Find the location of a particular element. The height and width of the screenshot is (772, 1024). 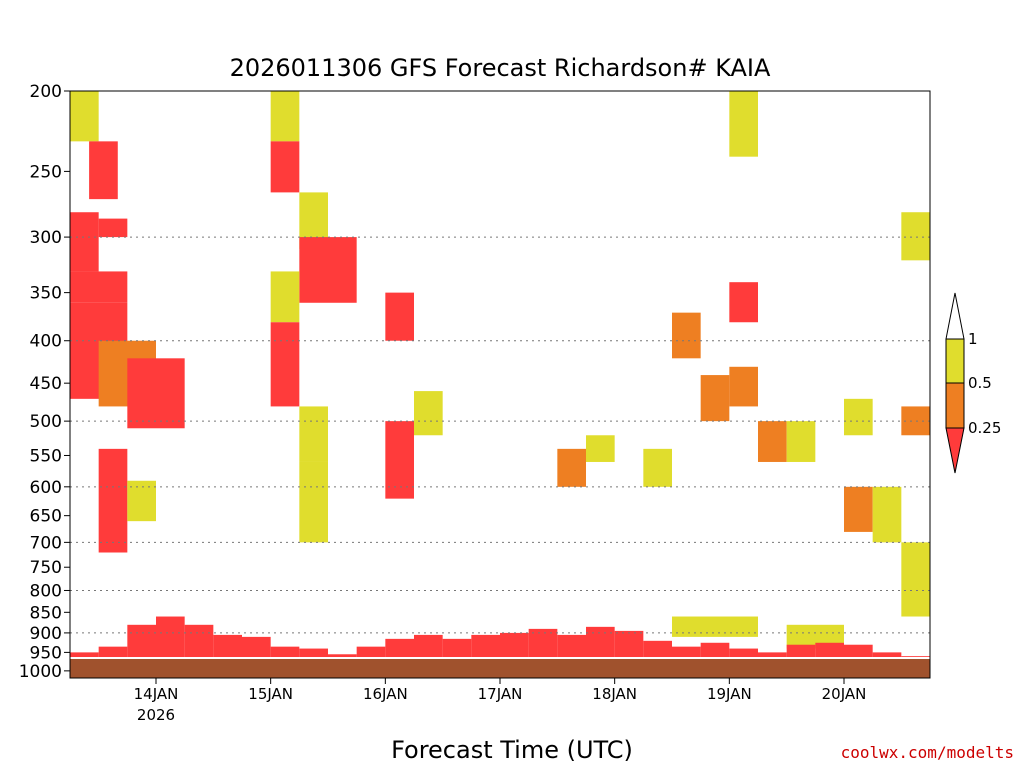

x-tick-label: 14JAN is located at coordinates (156, 694).